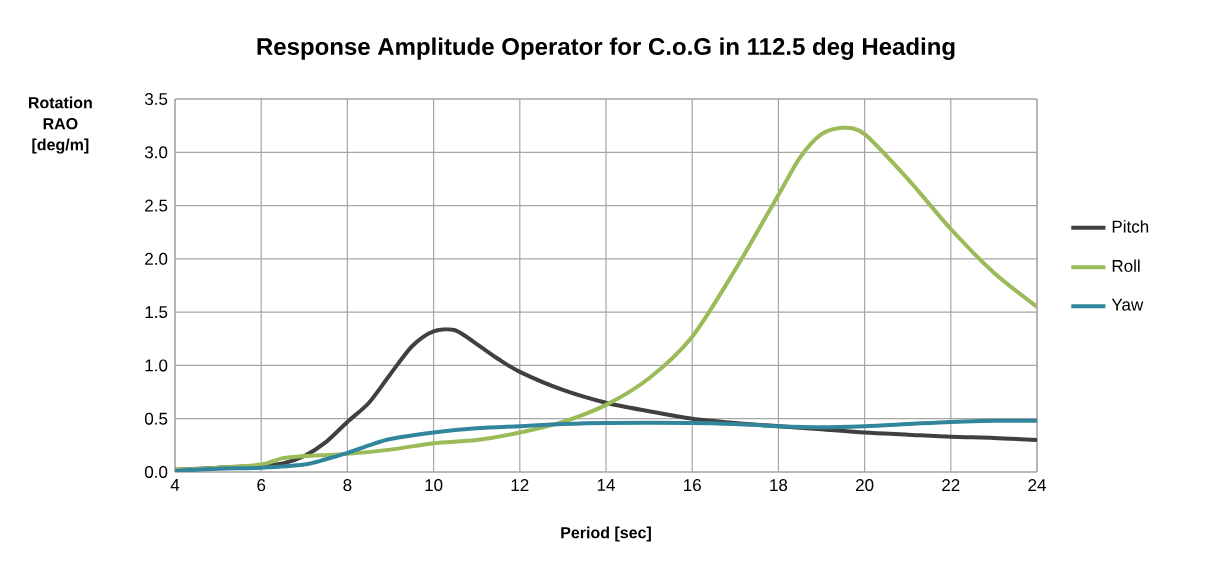  Describe the element at coordinates (606, 48) in the screenshot. I see `chart-title: Response Amplitude Operator for C.o.G in 112.5 deg Heading` at that location.